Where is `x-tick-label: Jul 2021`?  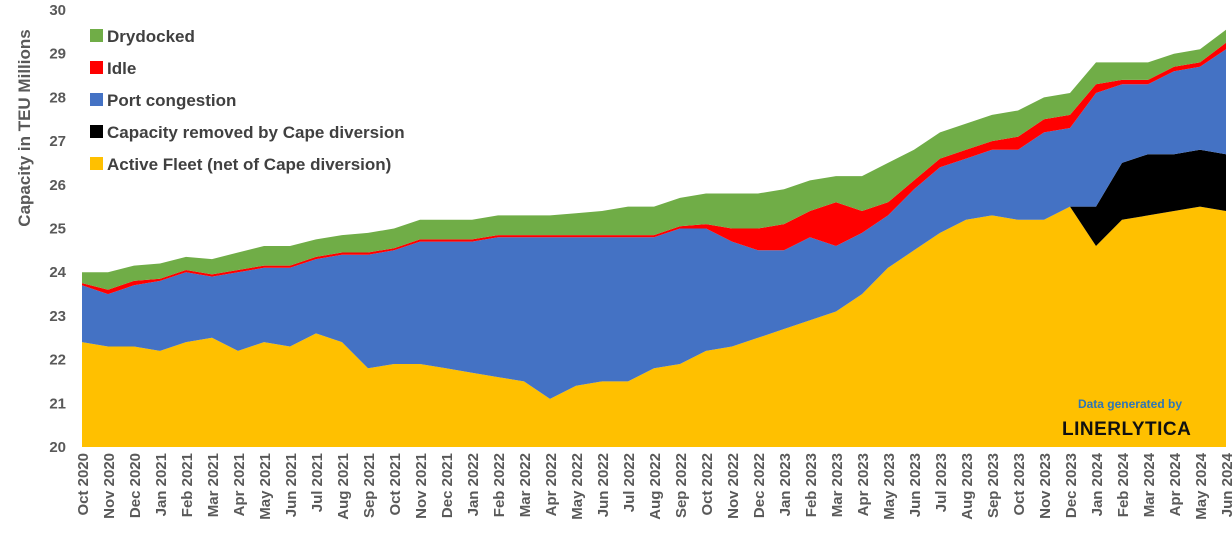
x-tick-label: Jul 2021 is located at coordinates (317, 482).